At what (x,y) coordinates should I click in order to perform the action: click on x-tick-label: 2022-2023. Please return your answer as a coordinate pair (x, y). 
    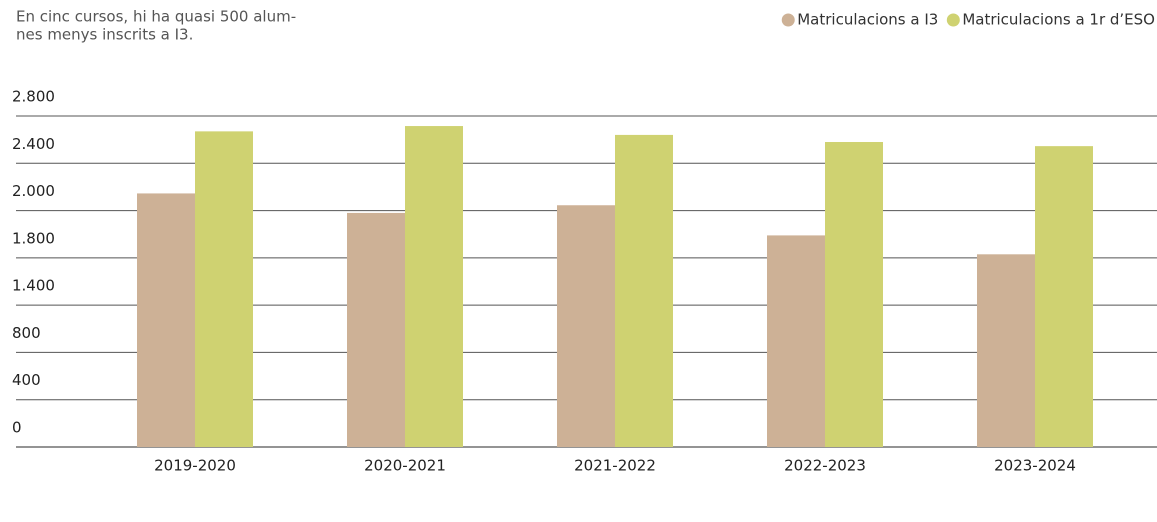
    Looking at the image, I should click on (825, 466).